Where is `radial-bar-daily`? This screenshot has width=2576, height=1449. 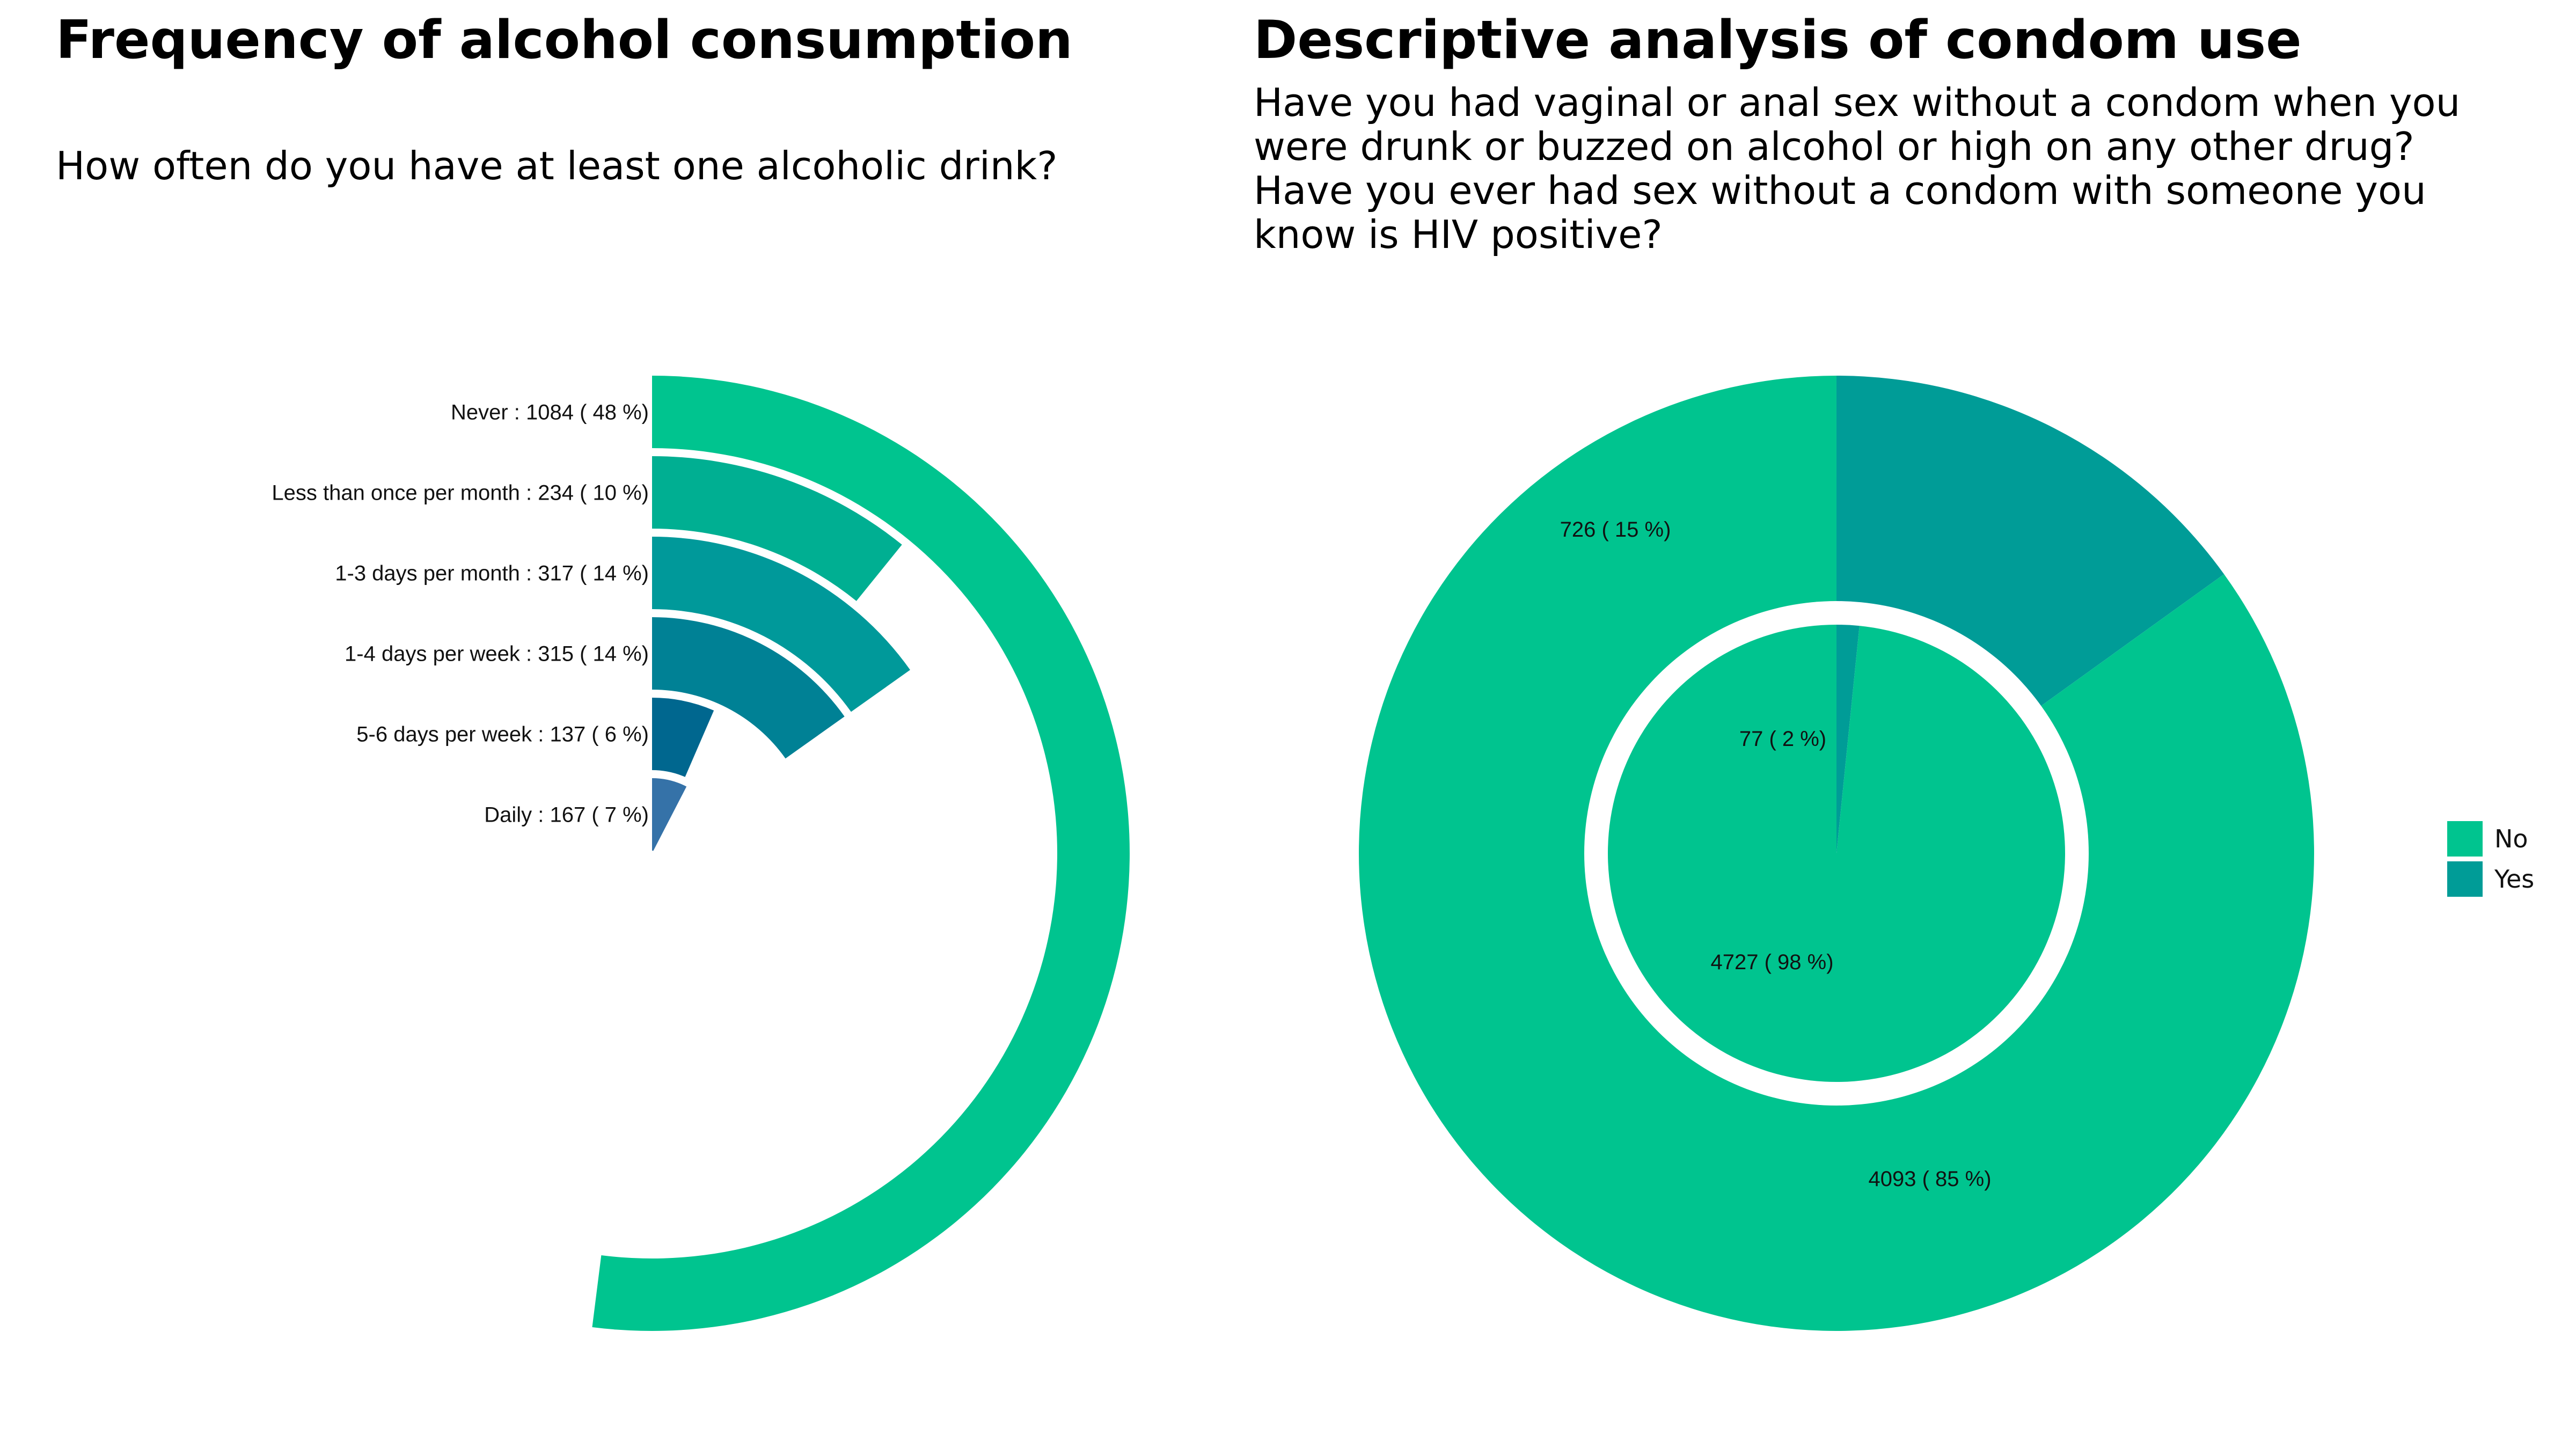 radial-bar-daily is located at coordinates (669, 814).